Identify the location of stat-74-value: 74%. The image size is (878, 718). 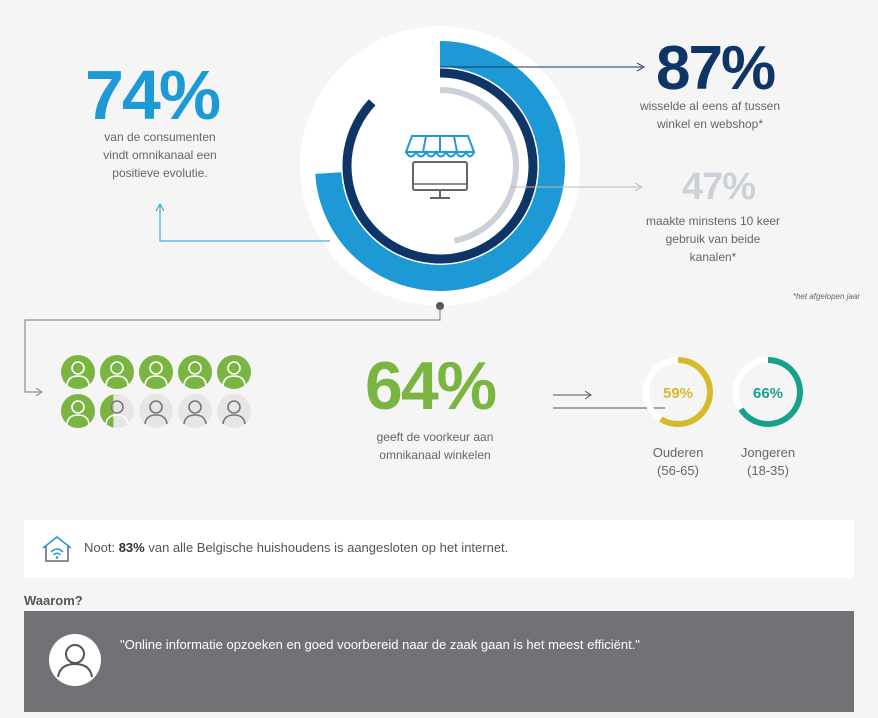
(153, 95).